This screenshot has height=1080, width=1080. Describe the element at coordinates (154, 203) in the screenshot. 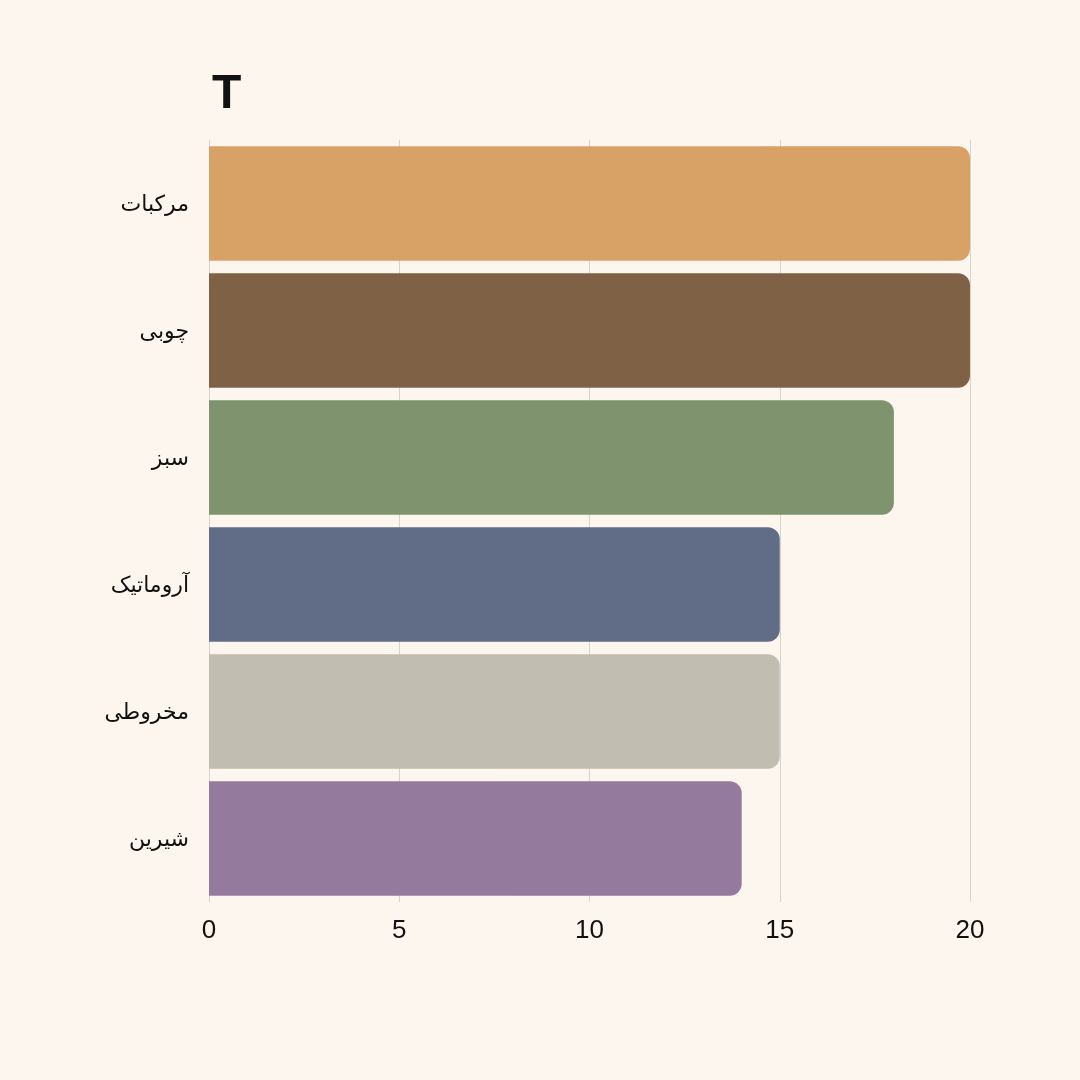

I see `y-tick-label: مرکبات` at that location.